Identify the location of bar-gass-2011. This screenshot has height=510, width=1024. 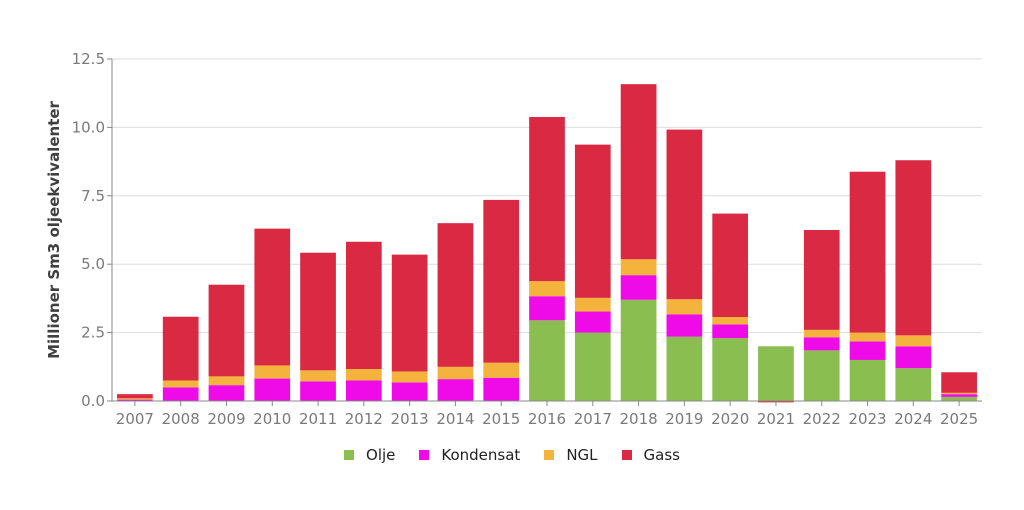
(318, 311).